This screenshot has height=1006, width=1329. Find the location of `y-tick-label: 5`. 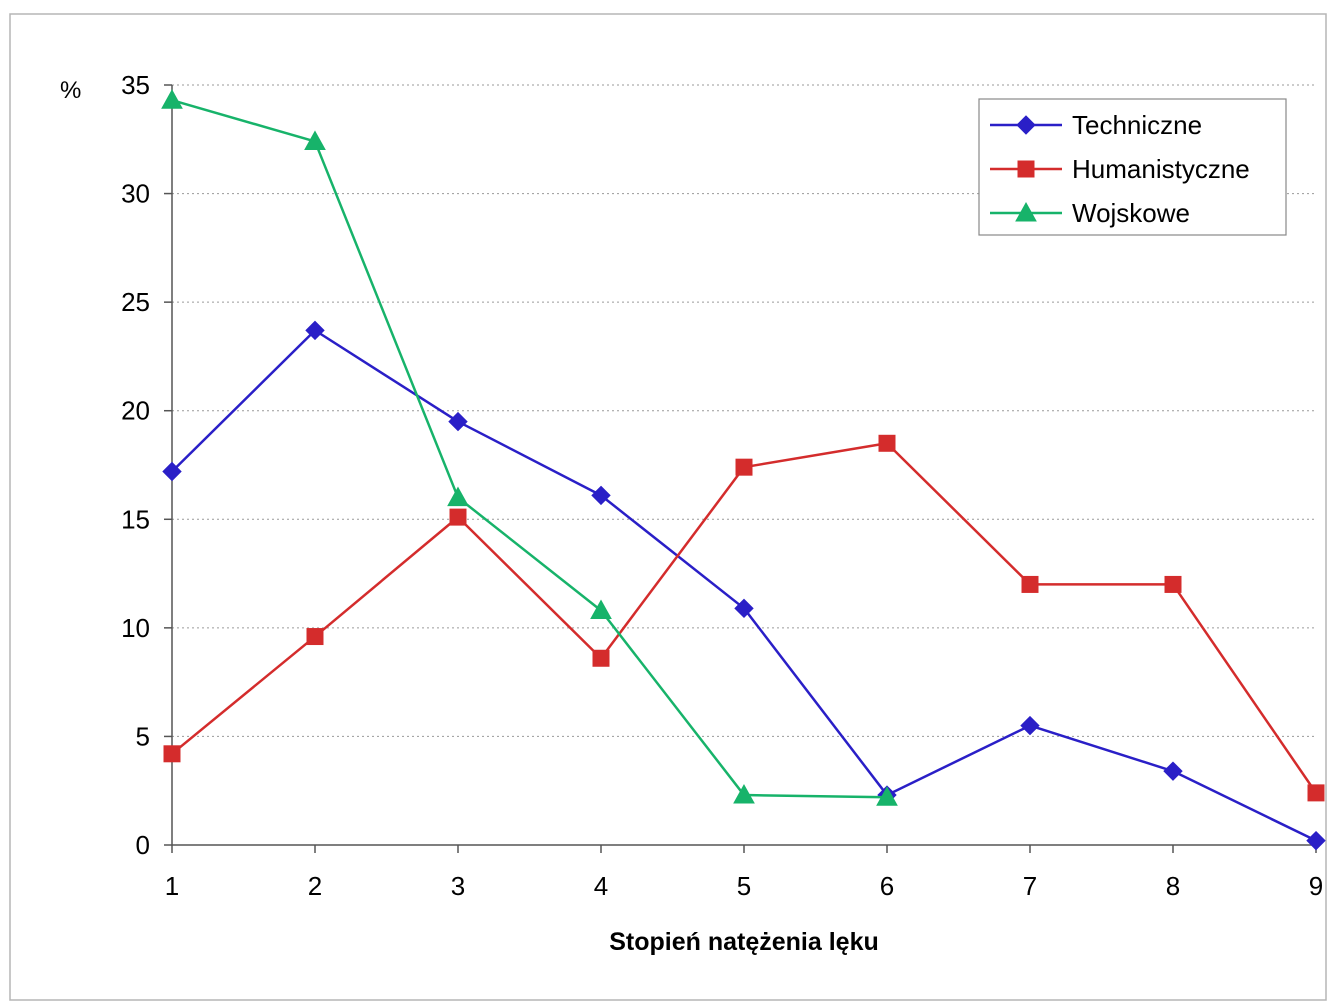

y-tick-label: 5 is located at coordinates (143, 736).